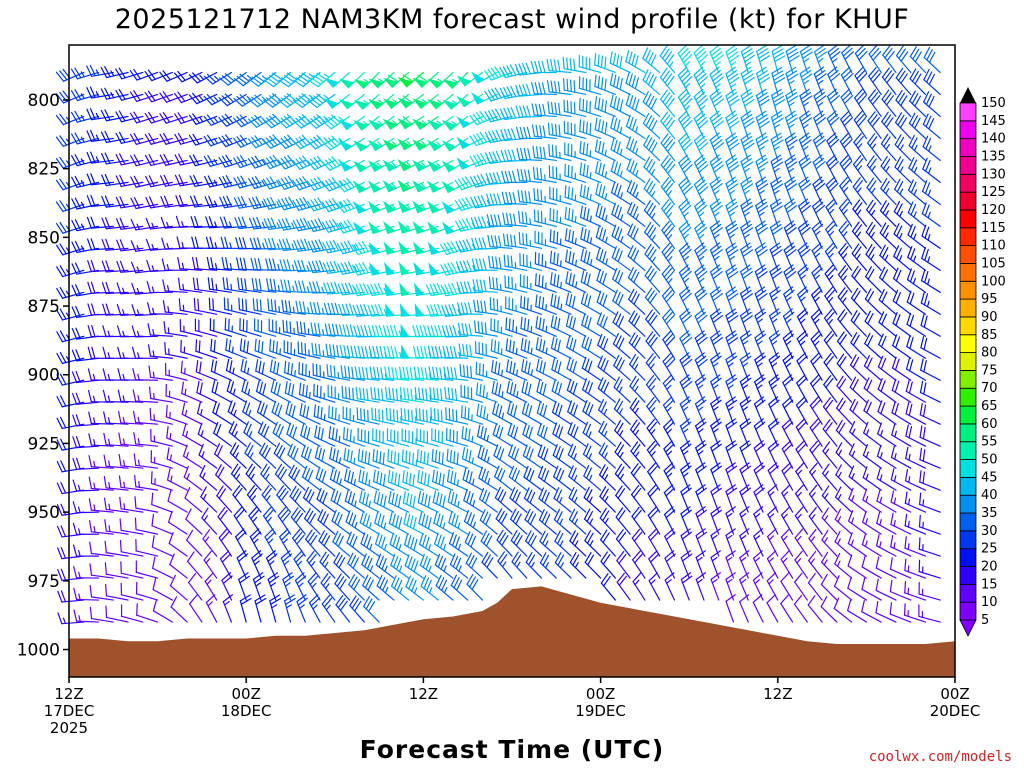 This screenshot has height=768, width=1024. What do you see at coordinates (449, 146) in the screenshot?
I see `barb-pennant` at bounding box center [449, 146].